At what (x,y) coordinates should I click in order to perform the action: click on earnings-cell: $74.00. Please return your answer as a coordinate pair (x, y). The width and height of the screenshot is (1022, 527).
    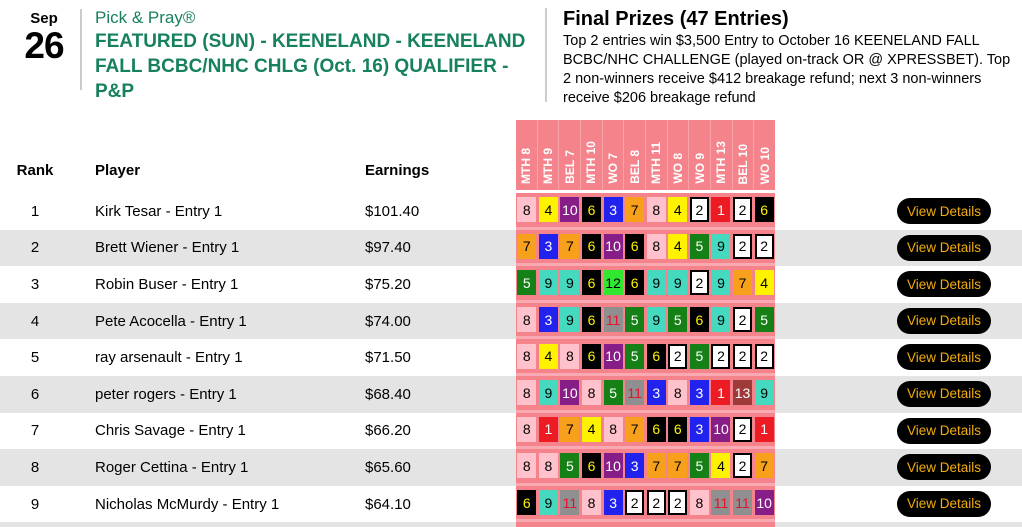
    Looking at the image, I should click on (388, 321).